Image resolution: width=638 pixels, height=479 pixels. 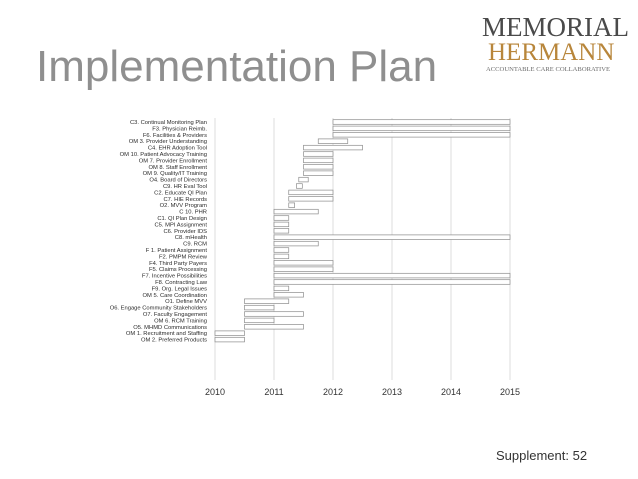 What do you see at coordinates (451, 392) in the screenshot?
I see `x-tick-label: 2014` at bounding box center [451, 392].